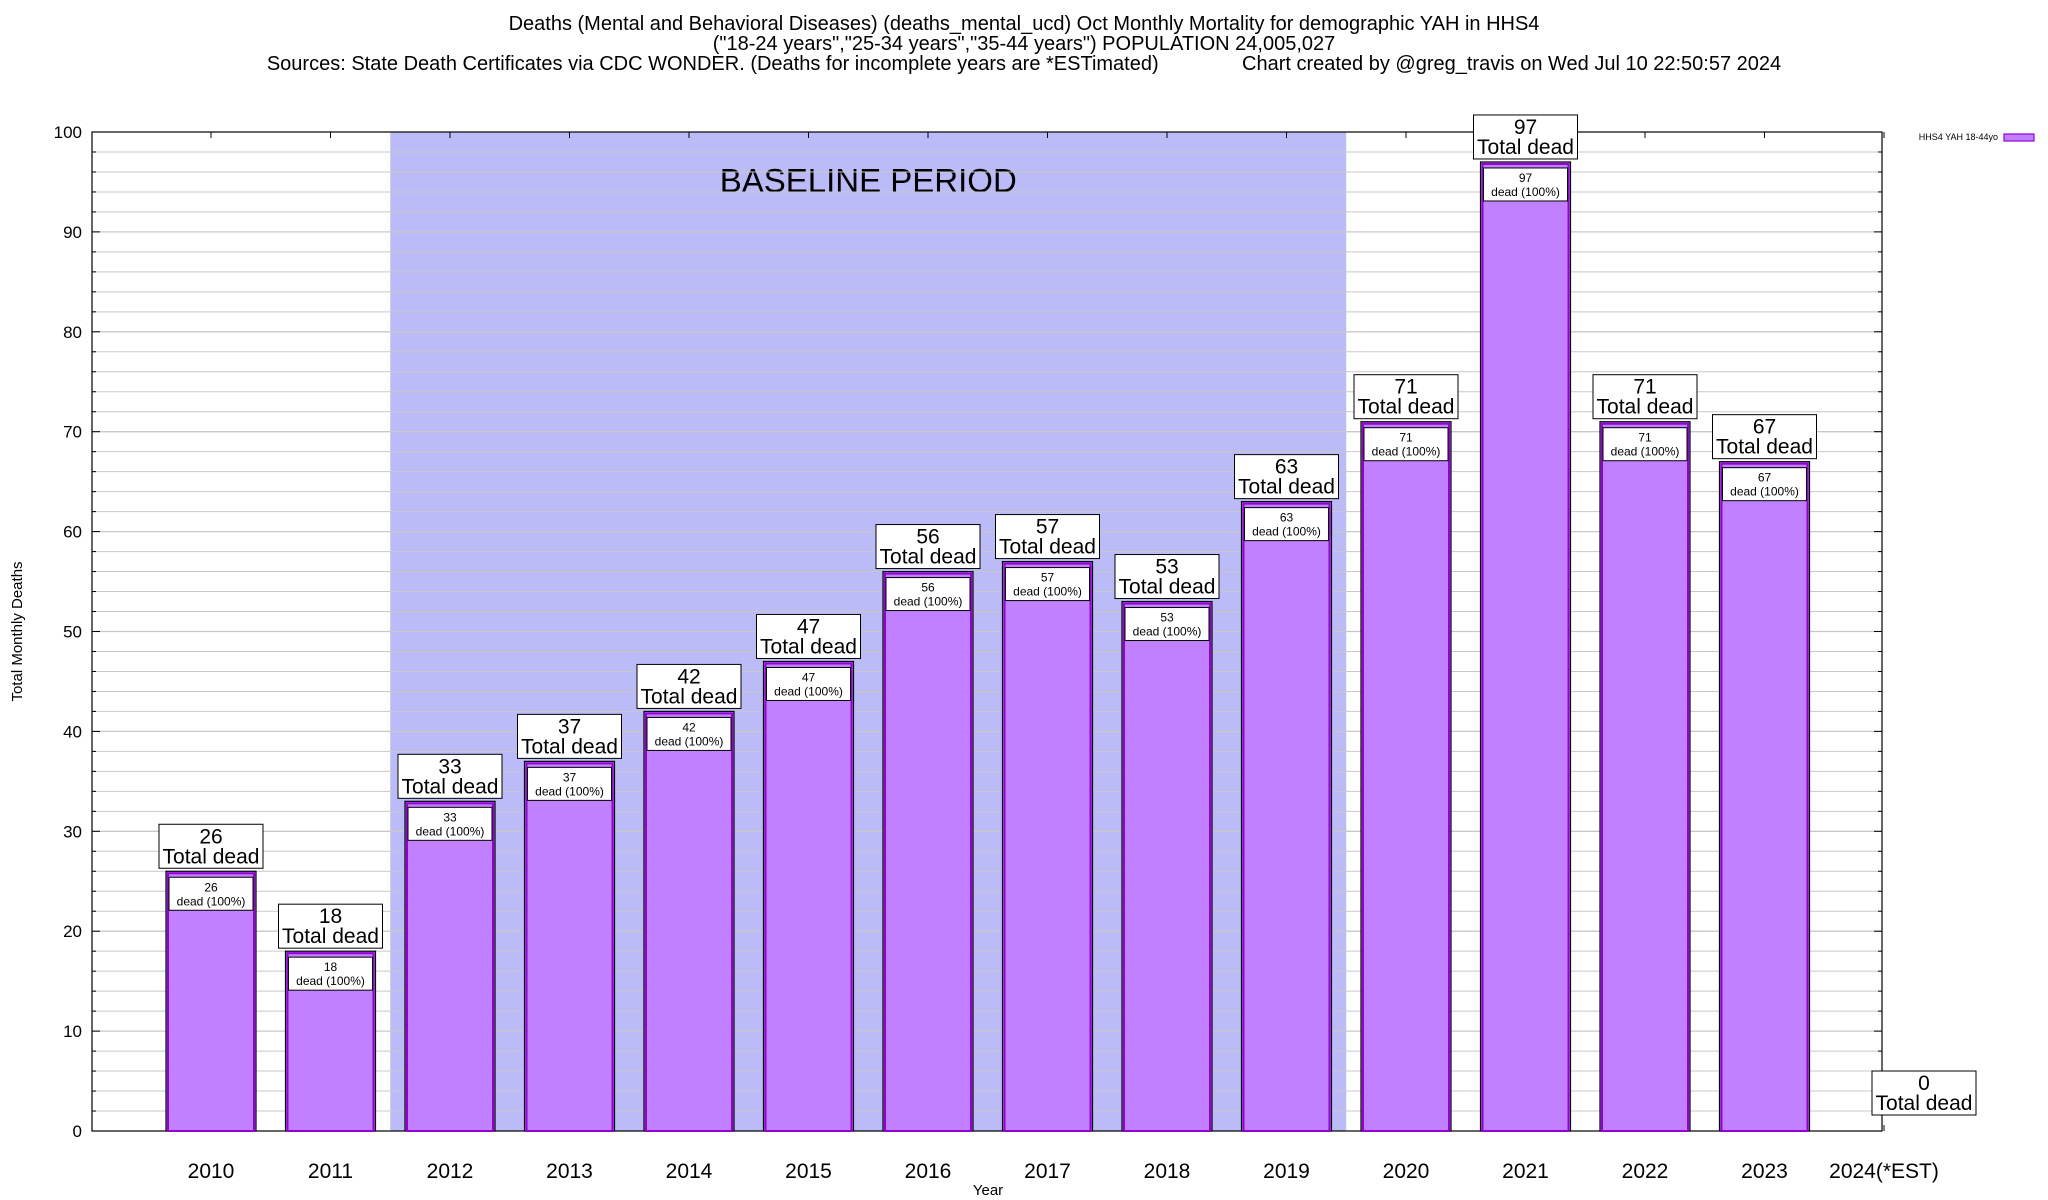  I want to click on inner-value-label: 56, so click(928, 588).